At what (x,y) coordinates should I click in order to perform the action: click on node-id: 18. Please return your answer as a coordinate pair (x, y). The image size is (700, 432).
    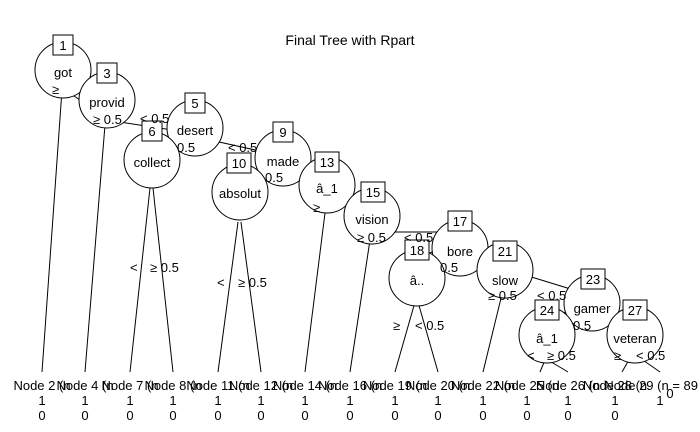
    Looking at the image, I should click on (417, 250).